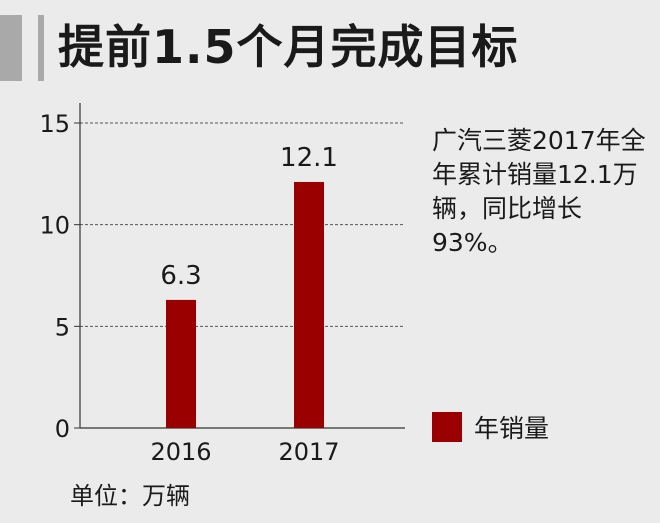 Image resolution: width=660 pixels, height=523 pixels. Describe the element at coordinates (130, 496) in the screenshot. I see `unit-label: 单位：万辆` at that location.